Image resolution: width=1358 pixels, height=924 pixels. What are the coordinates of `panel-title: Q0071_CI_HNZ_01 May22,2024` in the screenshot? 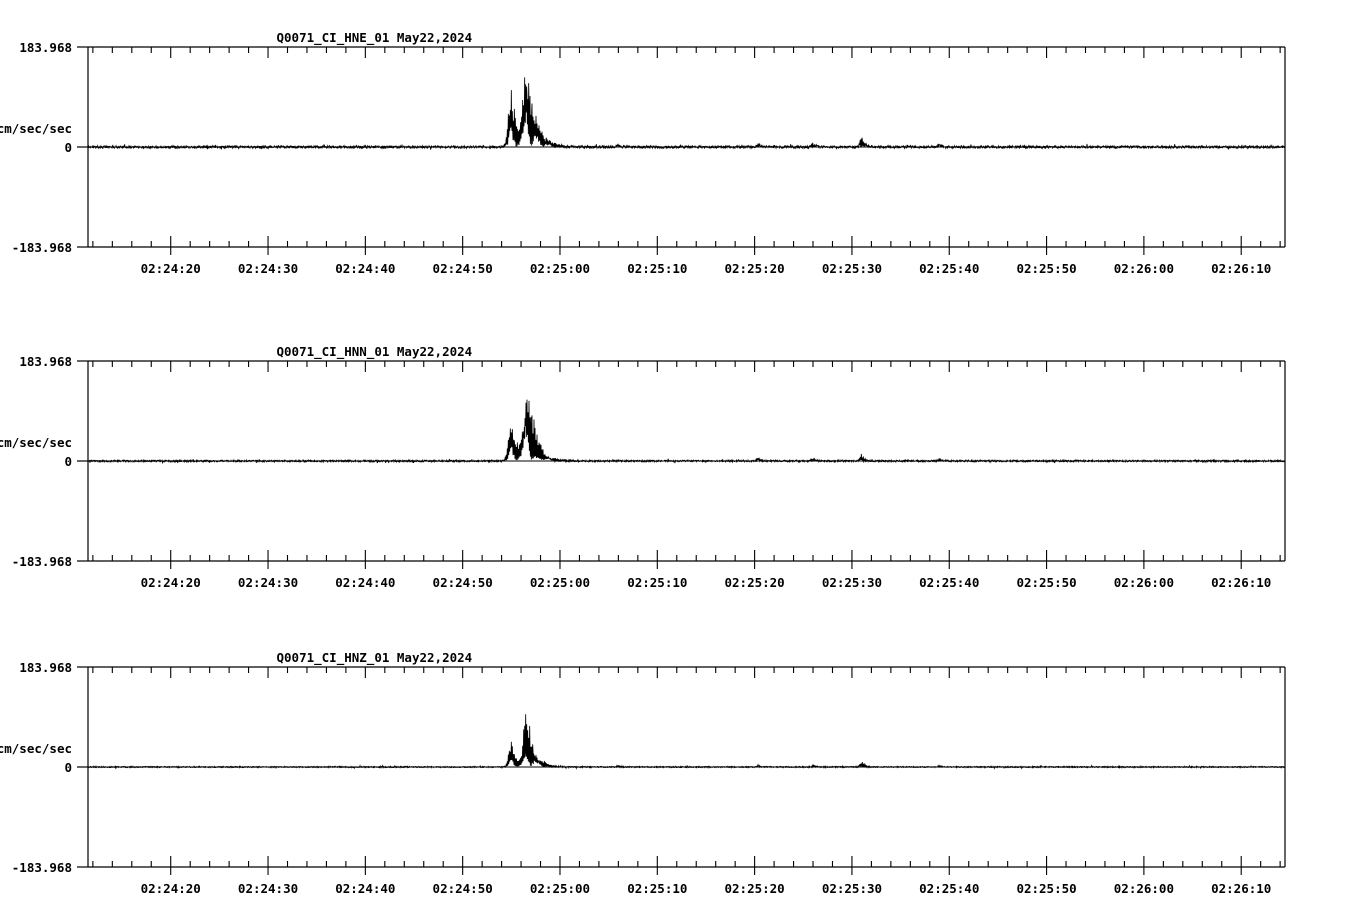 It's located at (375, 658).